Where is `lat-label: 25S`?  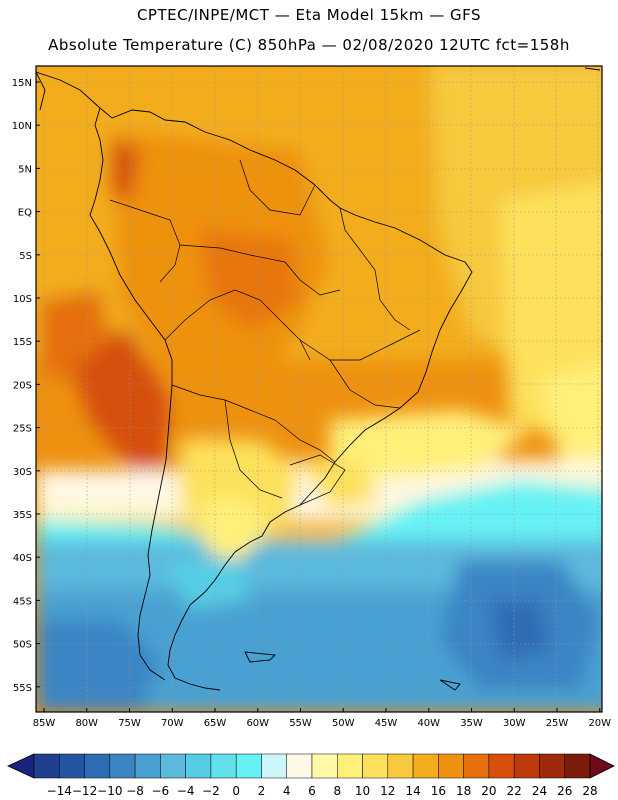 lat-label: 25S is located at coordinates (22, 429).